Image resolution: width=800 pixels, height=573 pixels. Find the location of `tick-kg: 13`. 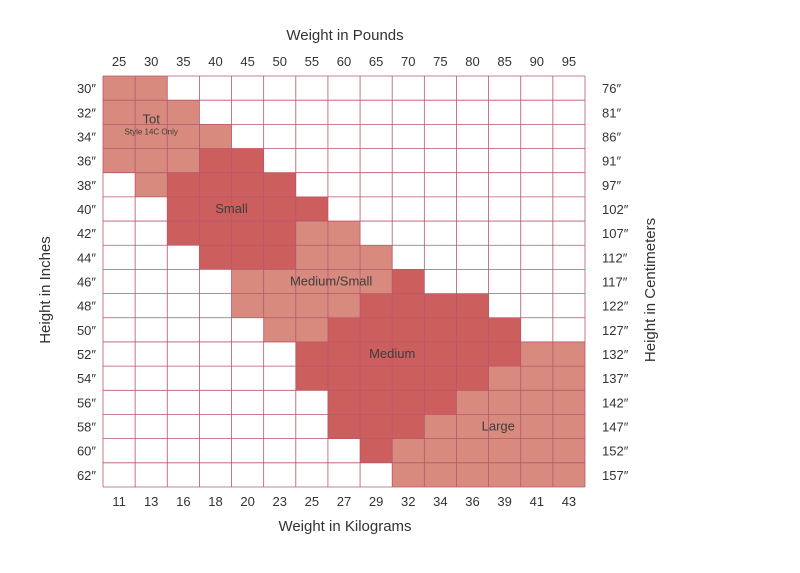

tick-kg: 13 is located at coordinates (151, 501).